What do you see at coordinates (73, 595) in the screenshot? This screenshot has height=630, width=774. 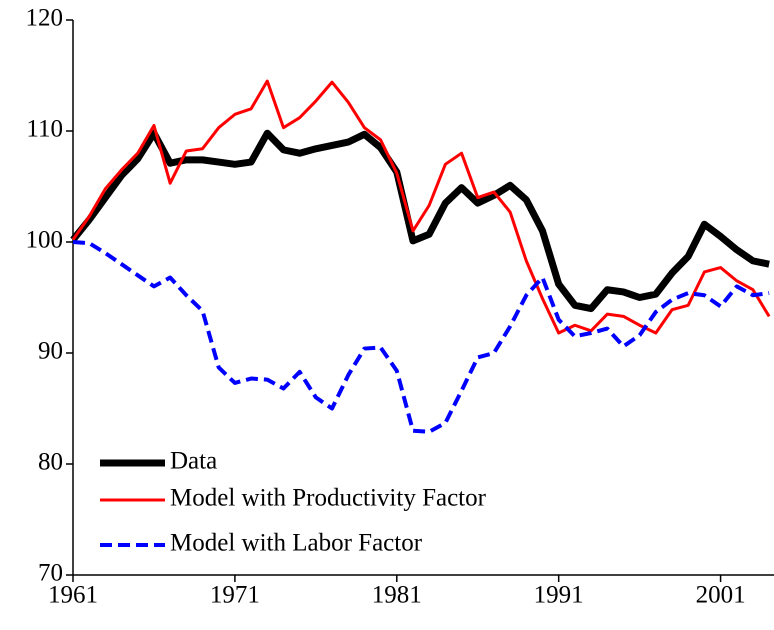 I see `x-tick-label: 1961` at bounding box center [73, 595].